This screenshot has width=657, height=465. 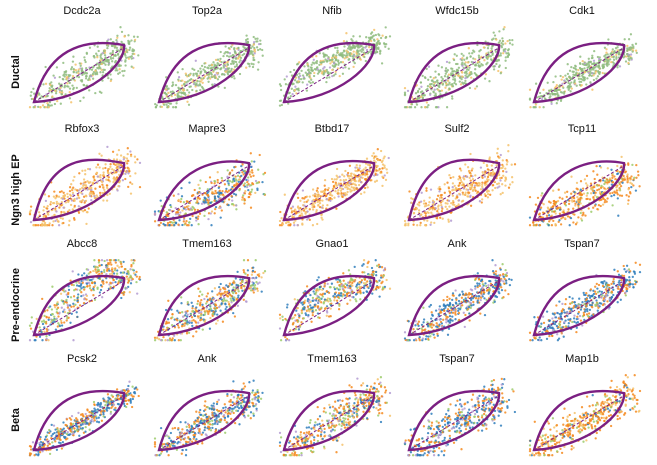 What do you see at coordinates (210, 175) in the screenshot?
I see `phase-panel: Mapre3` at bounding box center [210, 175].